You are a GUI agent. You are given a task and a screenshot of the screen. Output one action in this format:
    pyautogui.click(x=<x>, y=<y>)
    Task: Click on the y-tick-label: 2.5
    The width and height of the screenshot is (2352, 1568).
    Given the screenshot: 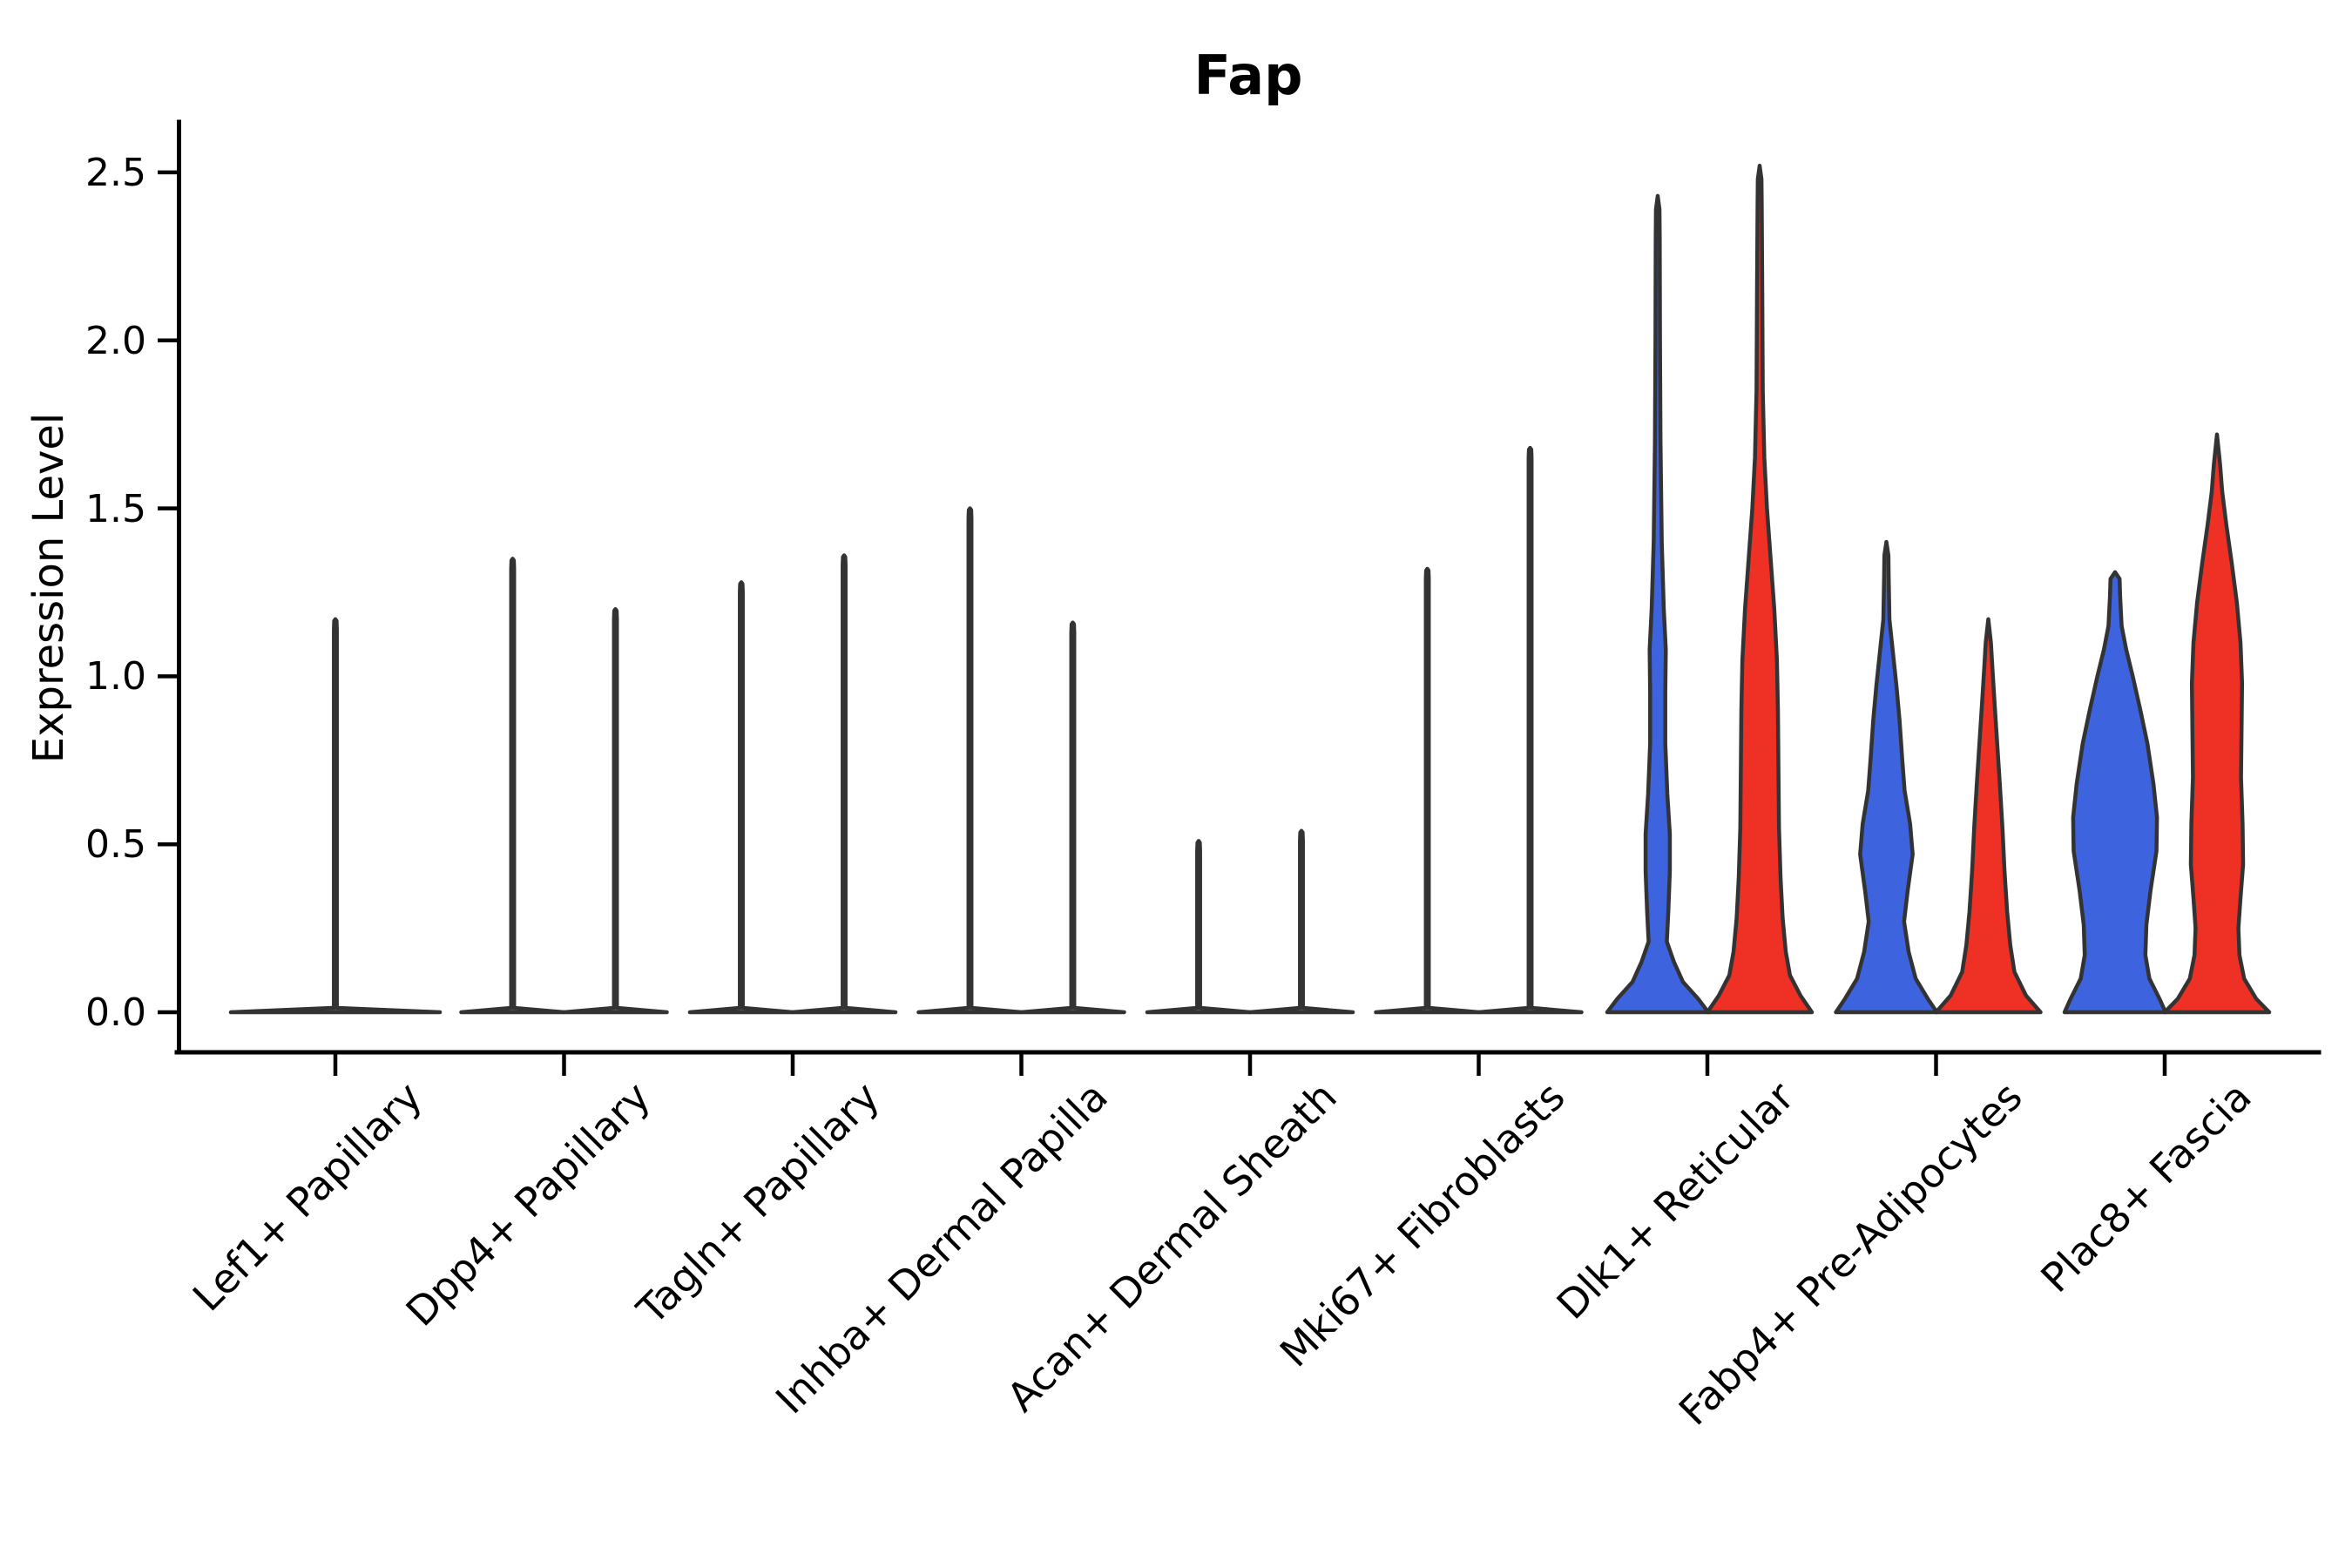 What is the action you would take?
    pyautogui.click(x=115, y=173)
    